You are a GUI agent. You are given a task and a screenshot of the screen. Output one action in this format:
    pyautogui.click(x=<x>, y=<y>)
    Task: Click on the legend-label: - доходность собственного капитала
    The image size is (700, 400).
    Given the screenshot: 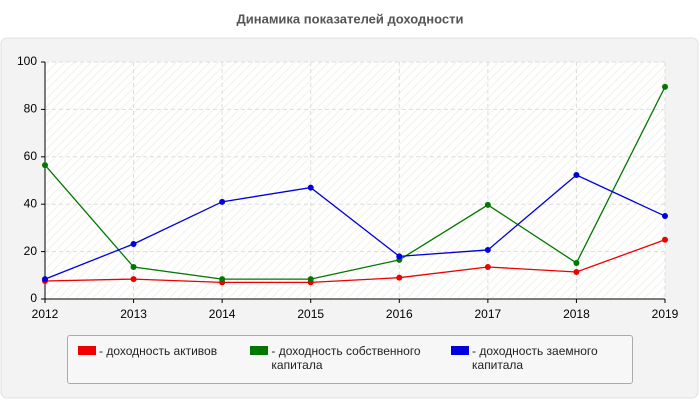 What is the action you would take?
    pyautogui.click(x=346, y=358)
    